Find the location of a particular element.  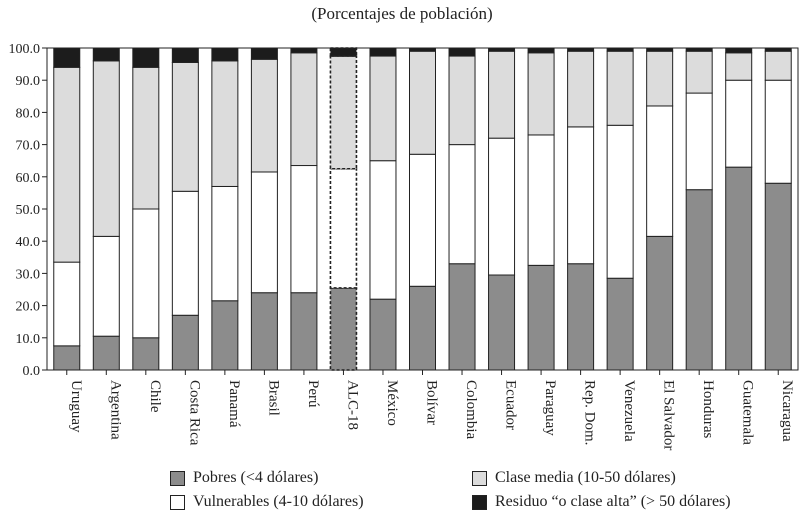

bar-uruguay-vulnerables is located at coordinates (67, 304).